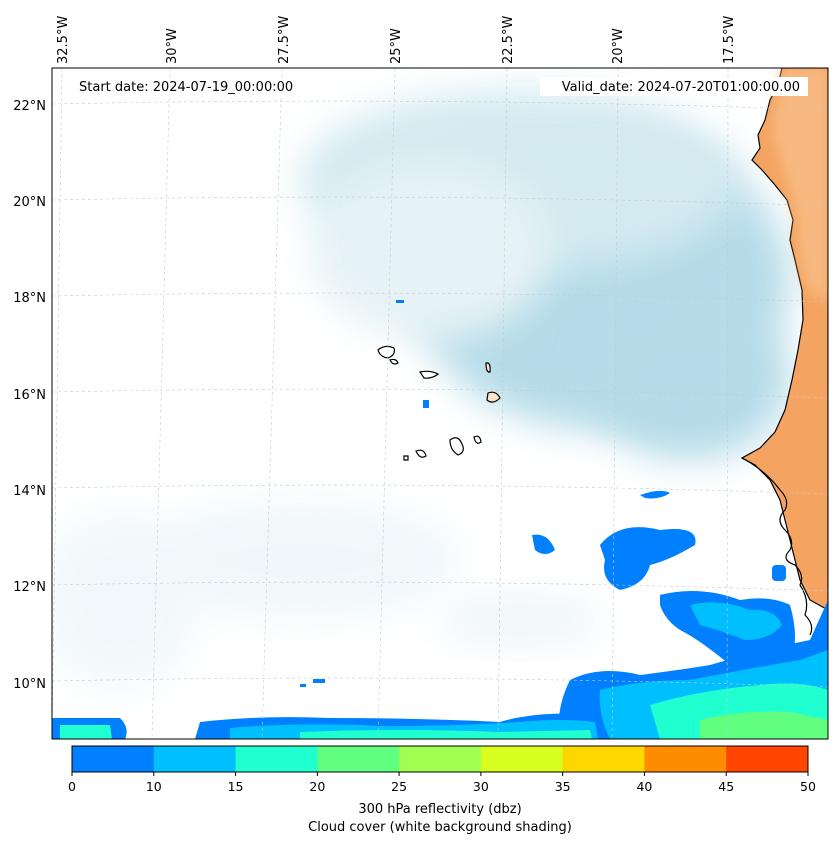  What do you see at coordinates (481, 786) in the screenshot?
I see `colorbar-tick-label: 30` at bounding box center [481, 786].